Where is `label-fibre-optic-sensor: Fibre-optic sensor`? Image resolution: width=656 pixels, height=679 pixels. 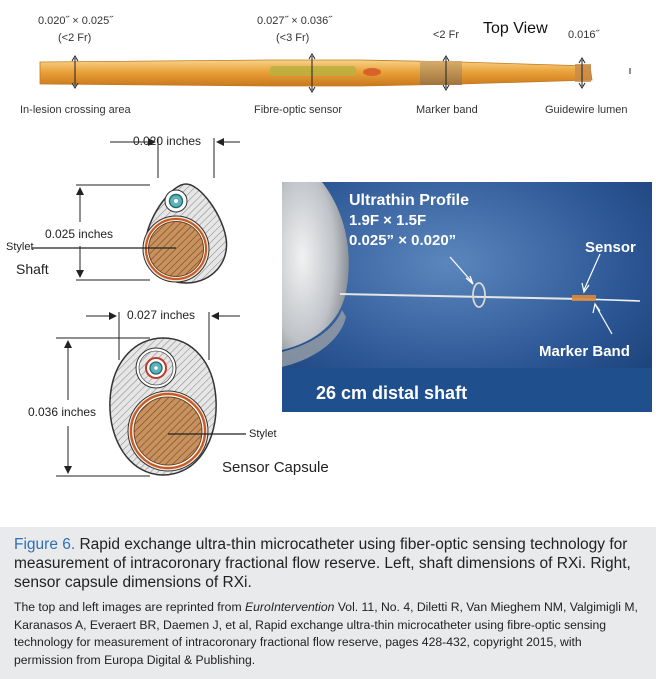 label-fibre-optic-sensor: Fibre-optic sensor is located at coordinates (298, 110).